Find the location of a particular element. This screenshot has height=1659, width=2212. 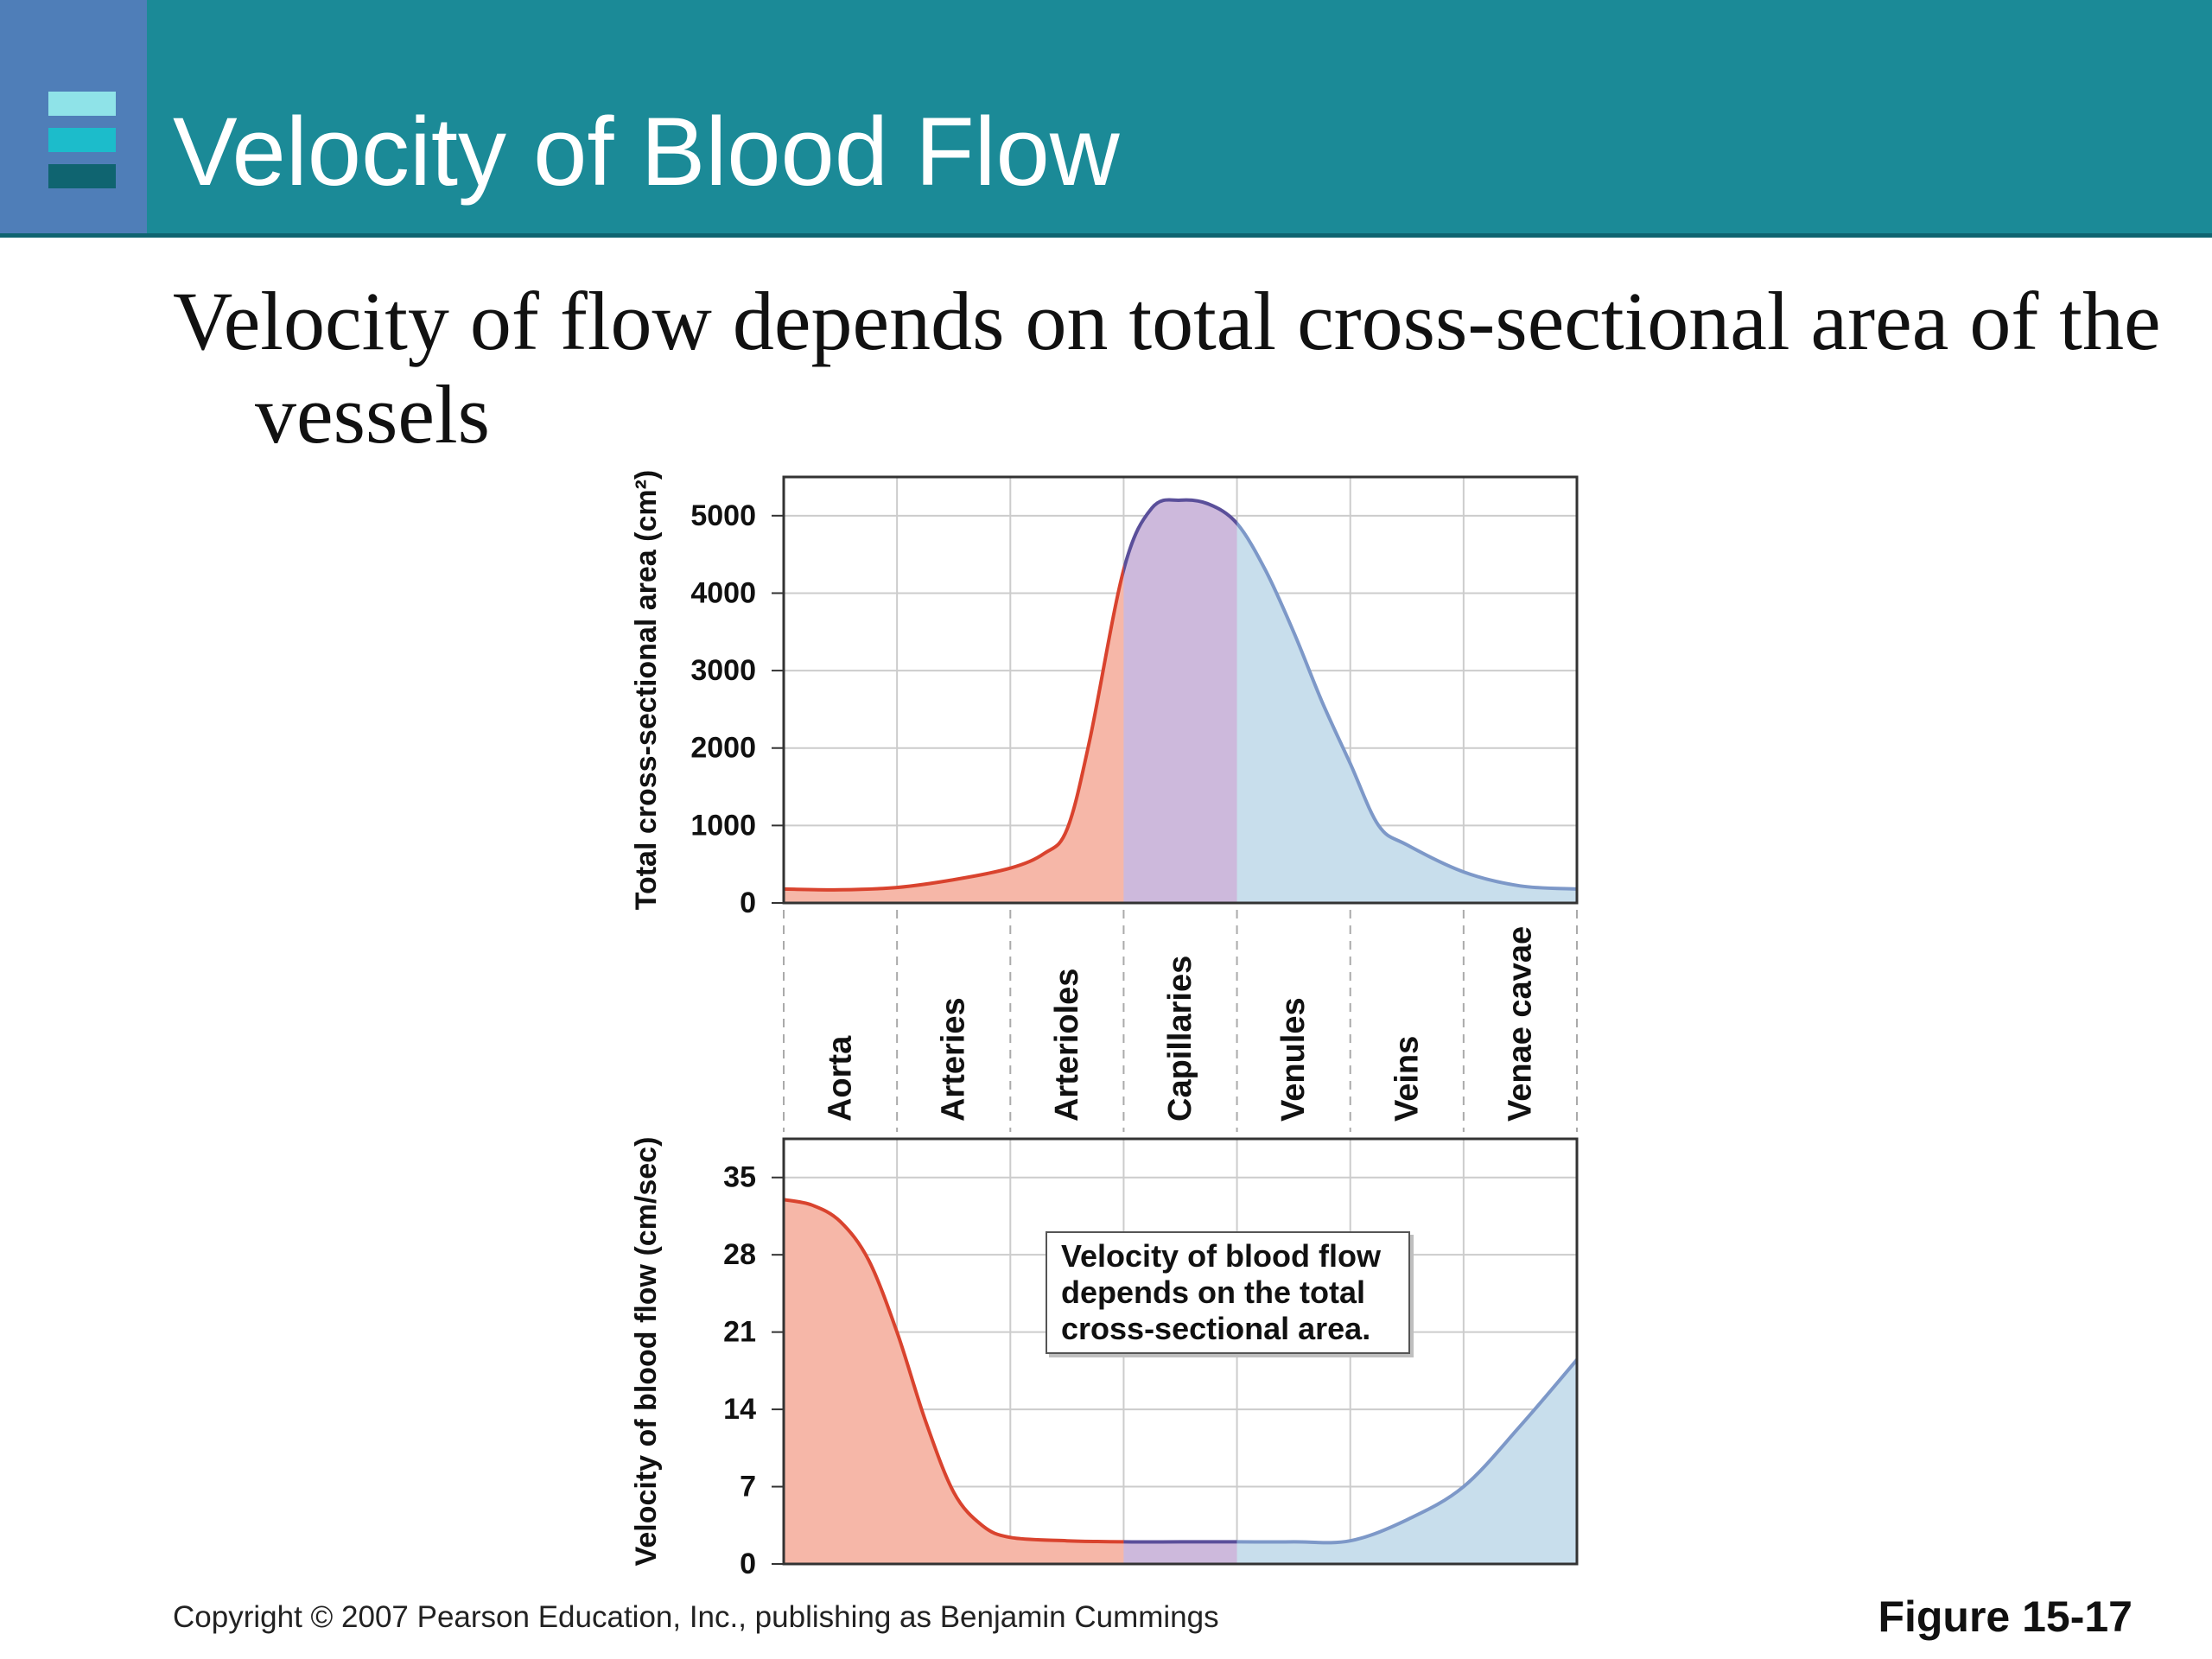

y-tick-label: 28 is located at coordinates (739, 1254).